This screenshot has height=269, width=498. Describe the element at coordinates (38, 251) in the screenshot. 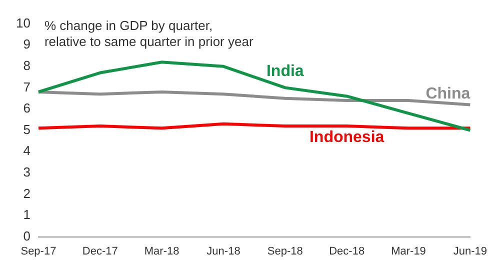

I see `x-tick-label: Sep-17` at that location.